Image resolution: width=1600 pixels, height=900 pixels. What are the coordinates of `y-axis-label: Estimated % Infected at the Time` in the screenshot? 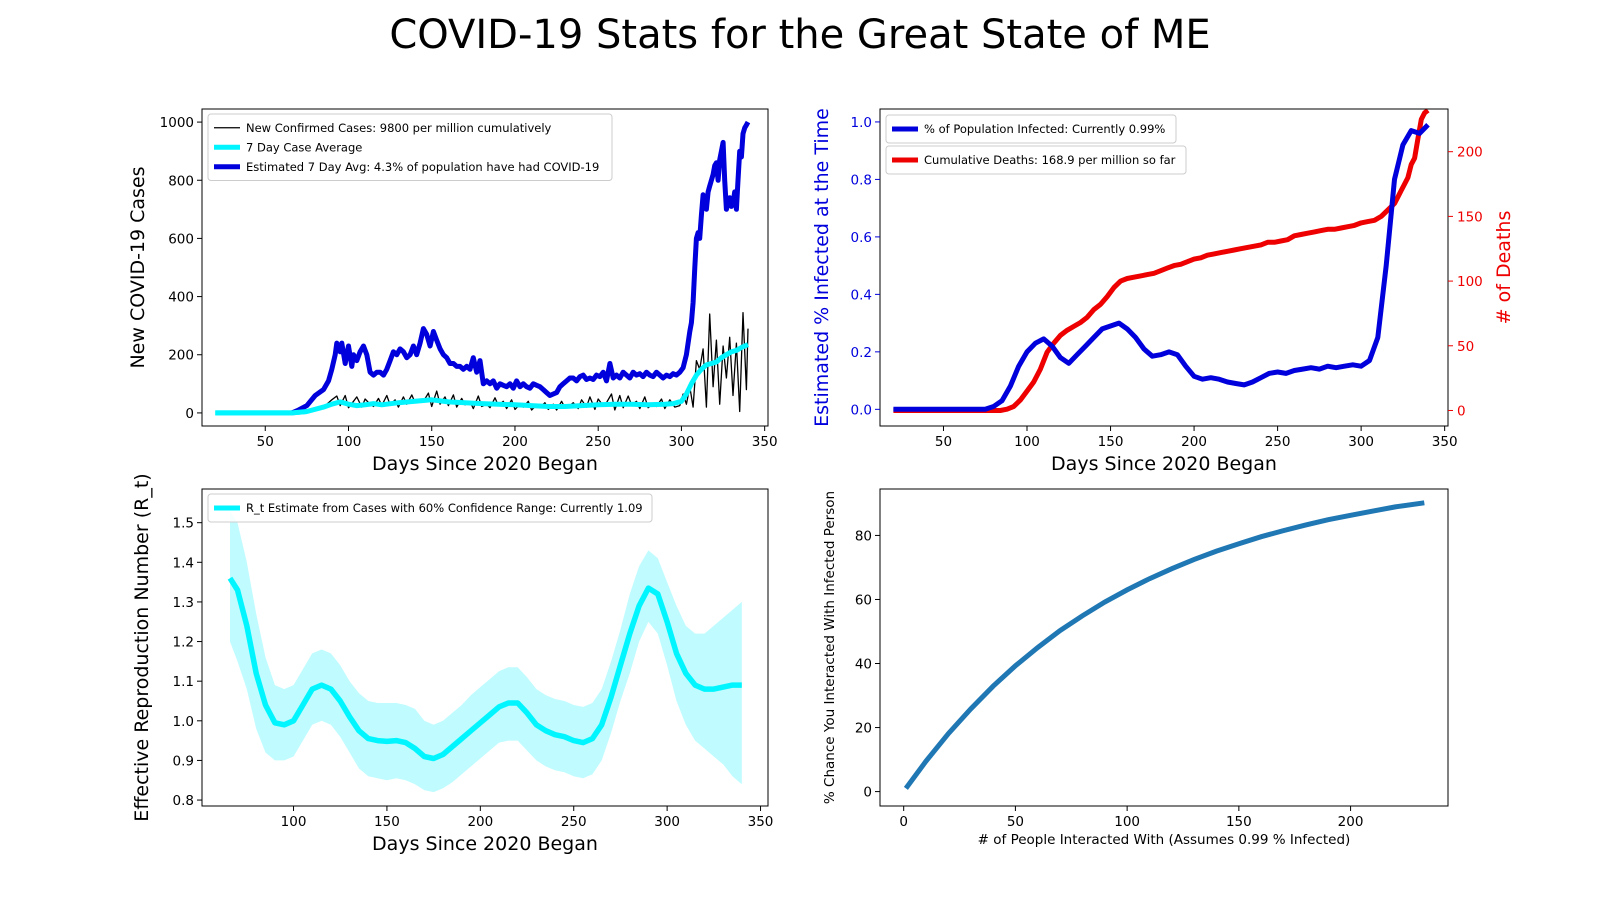 It's located at (822, 267).